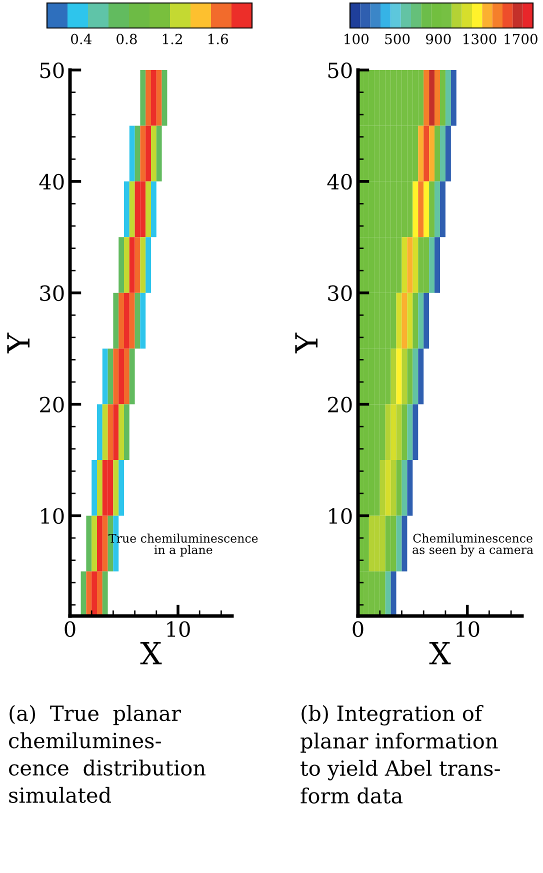  What do you see at coordinates (400, 754) in the screenshot?
I see `text: (b) Integration of planar information to yield Abel trans- form data` at bounding box center [400, 754].